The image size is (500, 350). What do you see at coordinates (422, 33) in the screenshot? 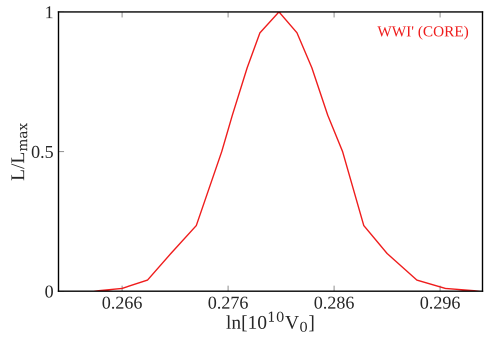
I see `text: WWI' (CORE)` at bounding box center [422, 33].